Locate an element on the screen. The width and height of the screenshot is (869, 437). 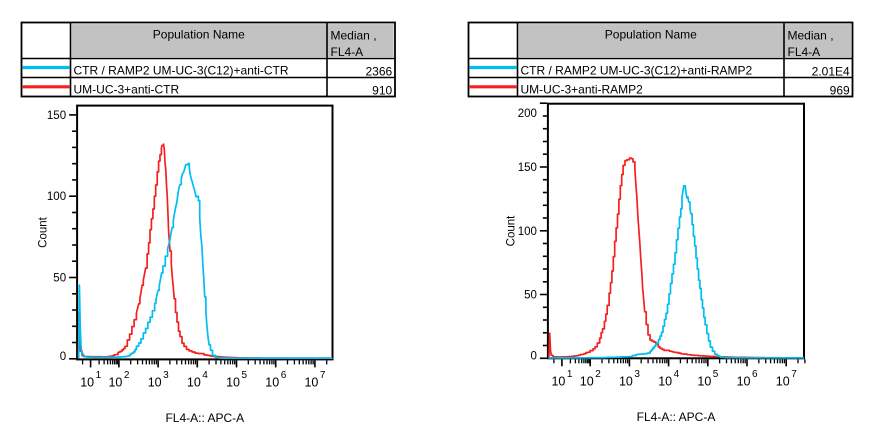
svg-text: UM-UC-3+anti-CTR is located at coordinates (127, 89).